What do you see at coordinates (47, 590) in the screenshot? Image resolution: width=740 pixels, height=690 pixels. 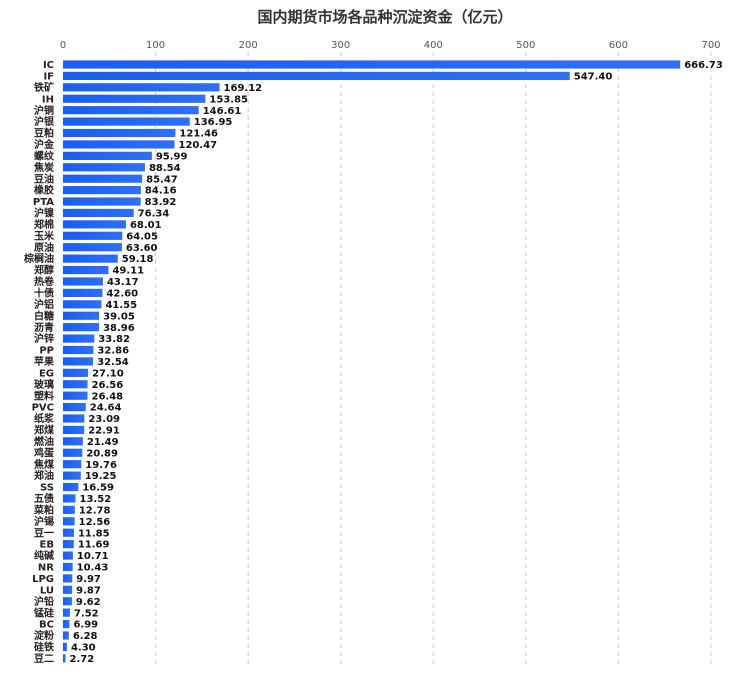 I see `category-label: LU` at bounding box center [47, 590].